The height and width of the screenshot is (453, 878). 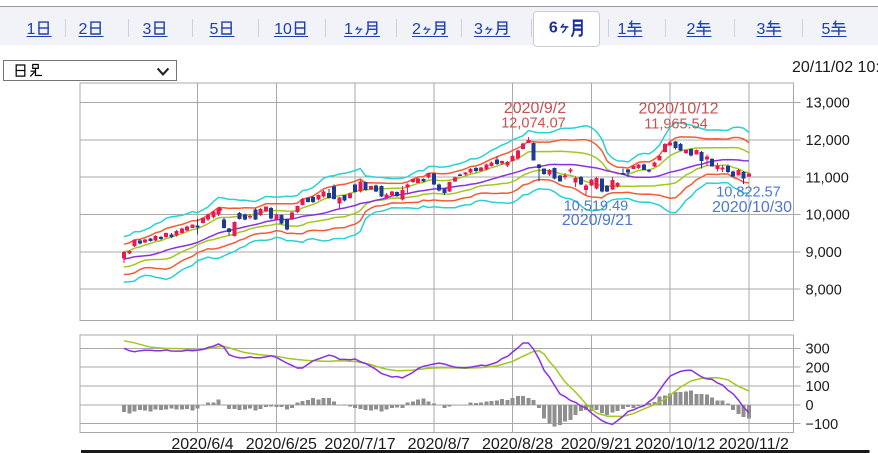 I want to click on svg-text: 2020/8/28, so click(x=517, y=444).